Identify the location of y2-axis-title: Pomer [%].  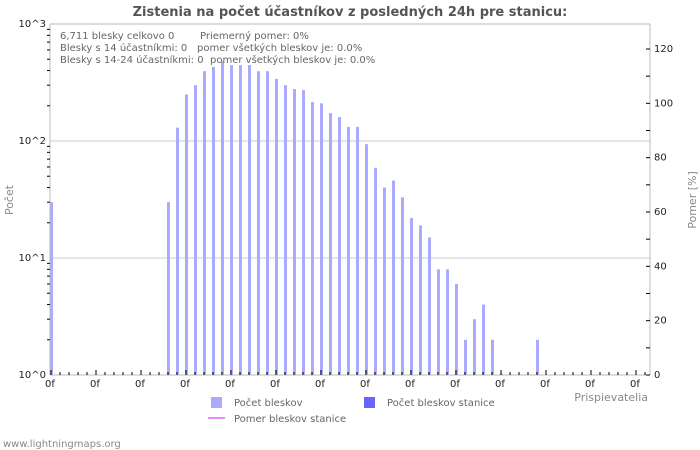
(692, 200).